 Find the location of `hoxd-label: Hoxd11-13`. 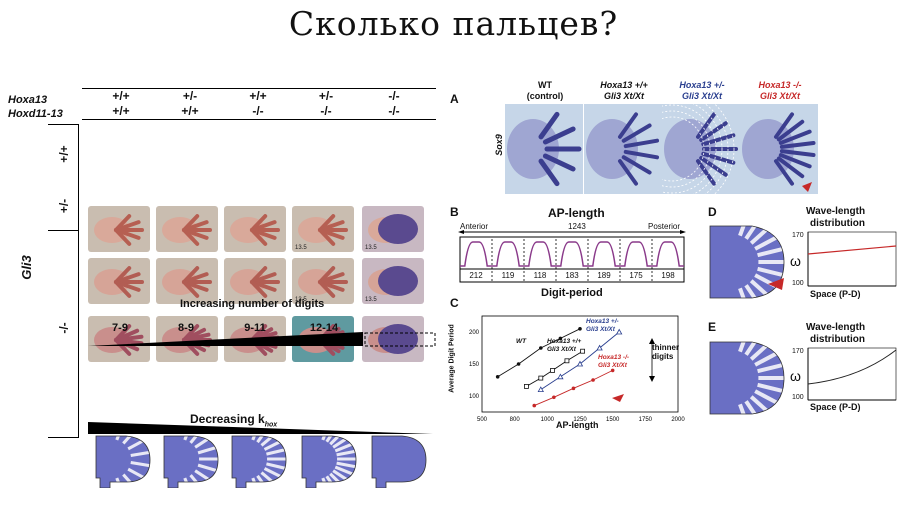

hoxd-label: Hoxd11-13 is located at coordinates (35, 114).